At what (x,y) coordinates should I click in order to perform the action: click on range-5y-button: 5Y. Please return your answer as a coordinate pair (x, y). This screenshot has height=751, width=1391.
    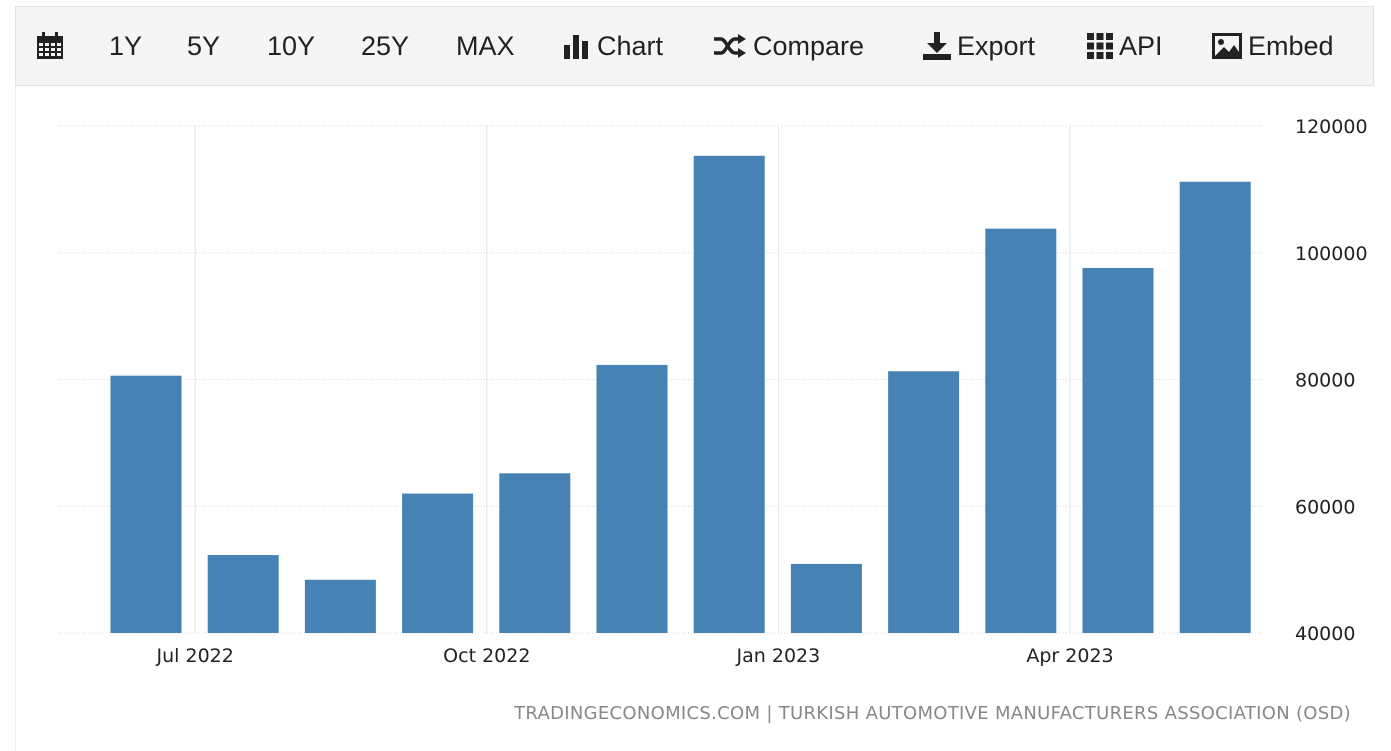
    Looking at the image, I should click on (204, 45).